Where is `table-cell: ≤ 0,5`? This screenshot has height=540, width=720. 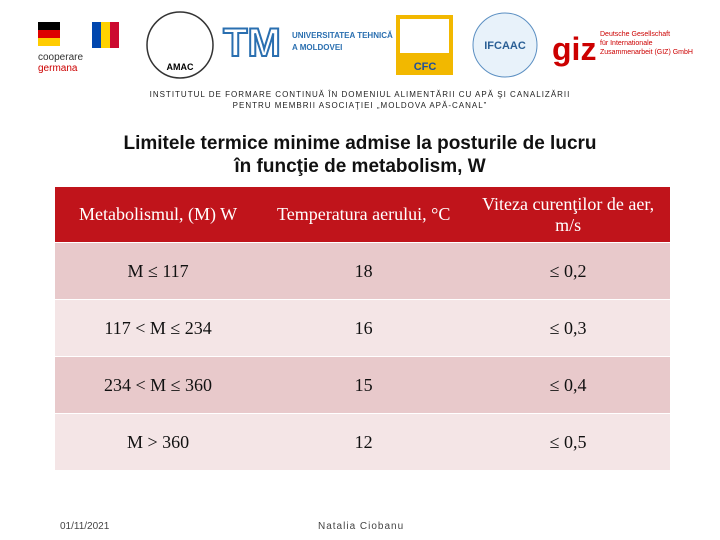
table-cell: ≤ 0,5 is located at coordinates (568, 441).